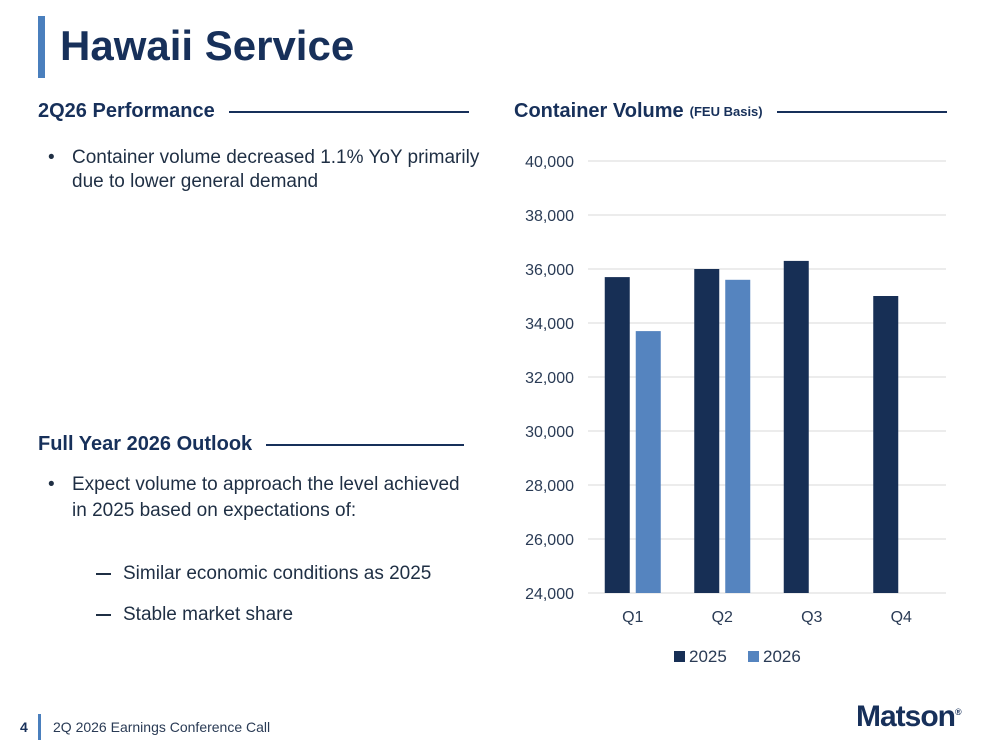 The height and width of the screenshot is (750, 999). Describe the element at coordinates (549, 216) in the screenshot. I see `y-tick-label: 38,000` at that location.